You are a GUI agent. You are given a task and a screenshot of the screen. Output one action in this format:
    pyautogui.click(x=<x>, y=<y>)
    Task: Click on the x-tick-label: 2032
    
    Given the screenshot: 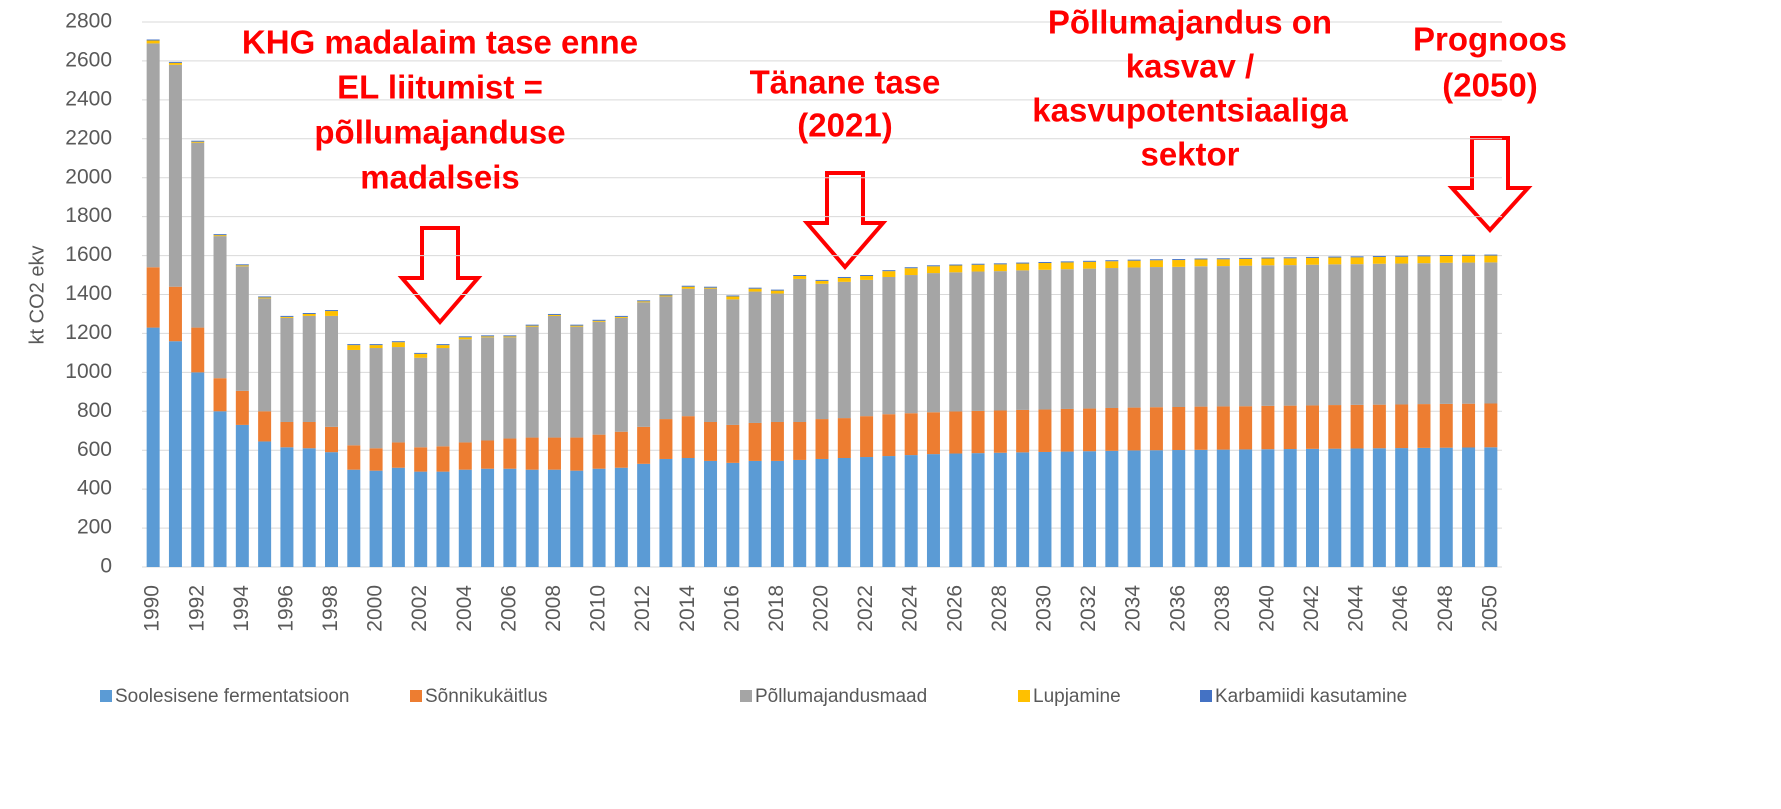 What is the action you would take?
    pyautogui.click(x=1088, y=608)
    